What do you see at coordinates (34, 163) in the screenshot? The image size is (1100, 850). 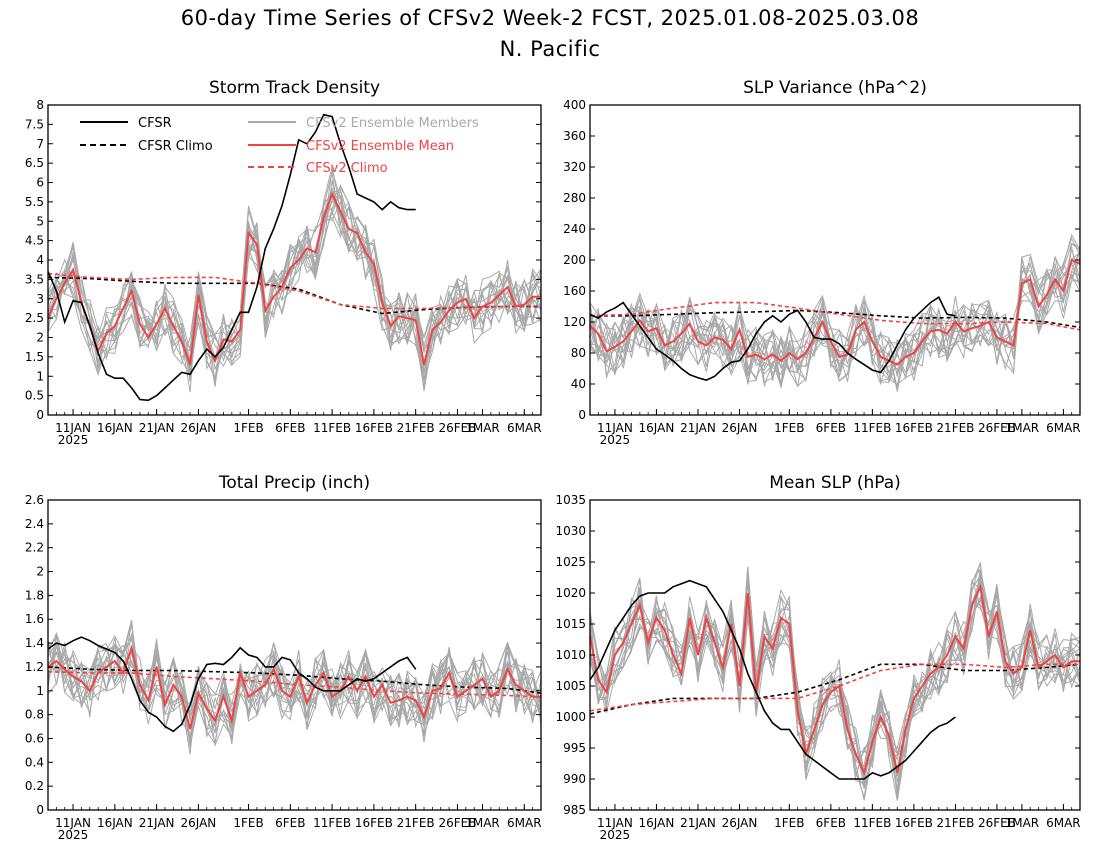 I see `y-tick-label: 6.5` at bounding box center [34, 163].